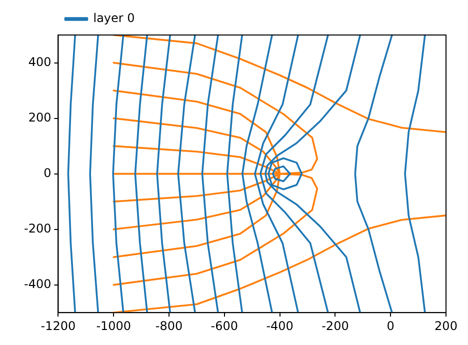  I want to click on x-tick-label: -800, so click(169, 325).